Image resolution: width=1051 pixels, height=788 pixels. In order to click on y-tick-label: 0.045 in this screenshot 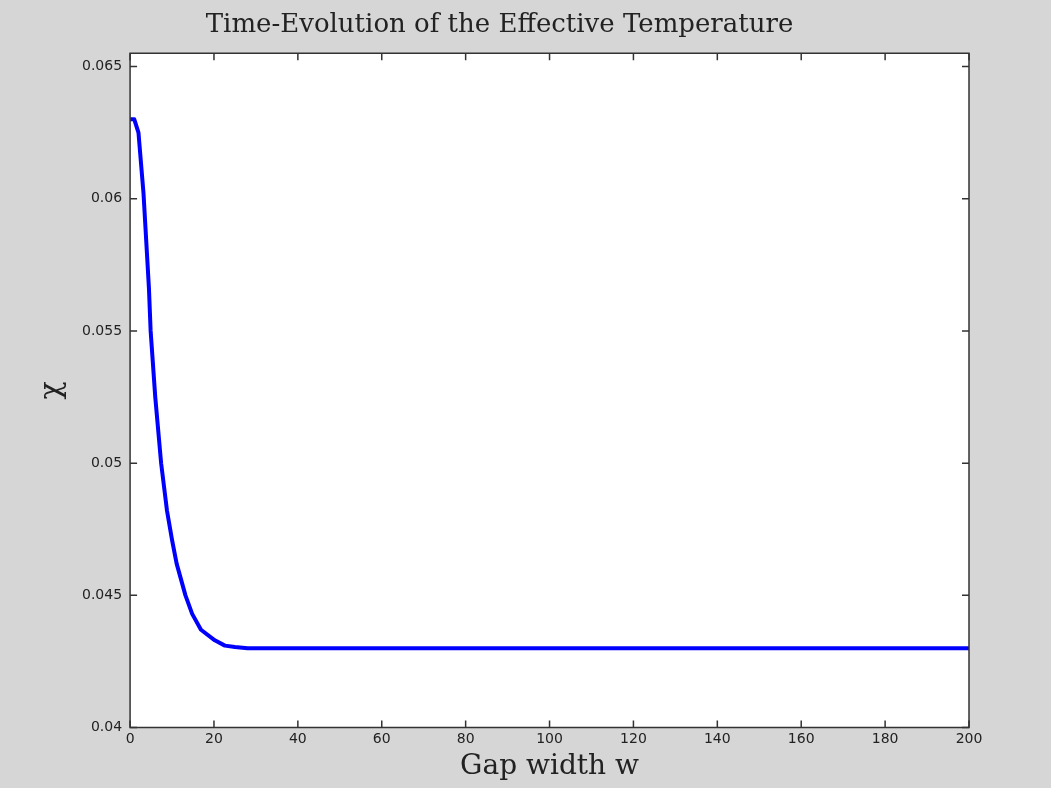, I will do `click(102, 594)`.